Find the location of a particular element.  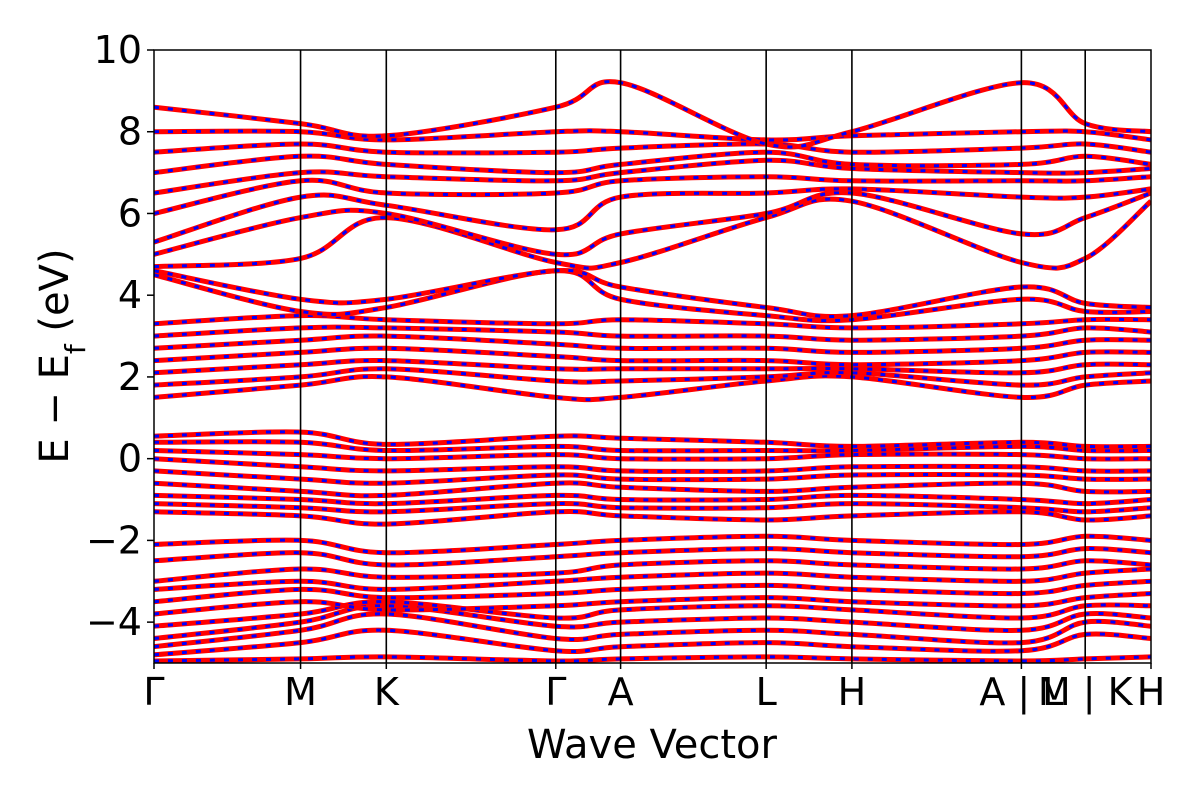

y-tick-label-5: 0 is located at coordinates (130, 459).